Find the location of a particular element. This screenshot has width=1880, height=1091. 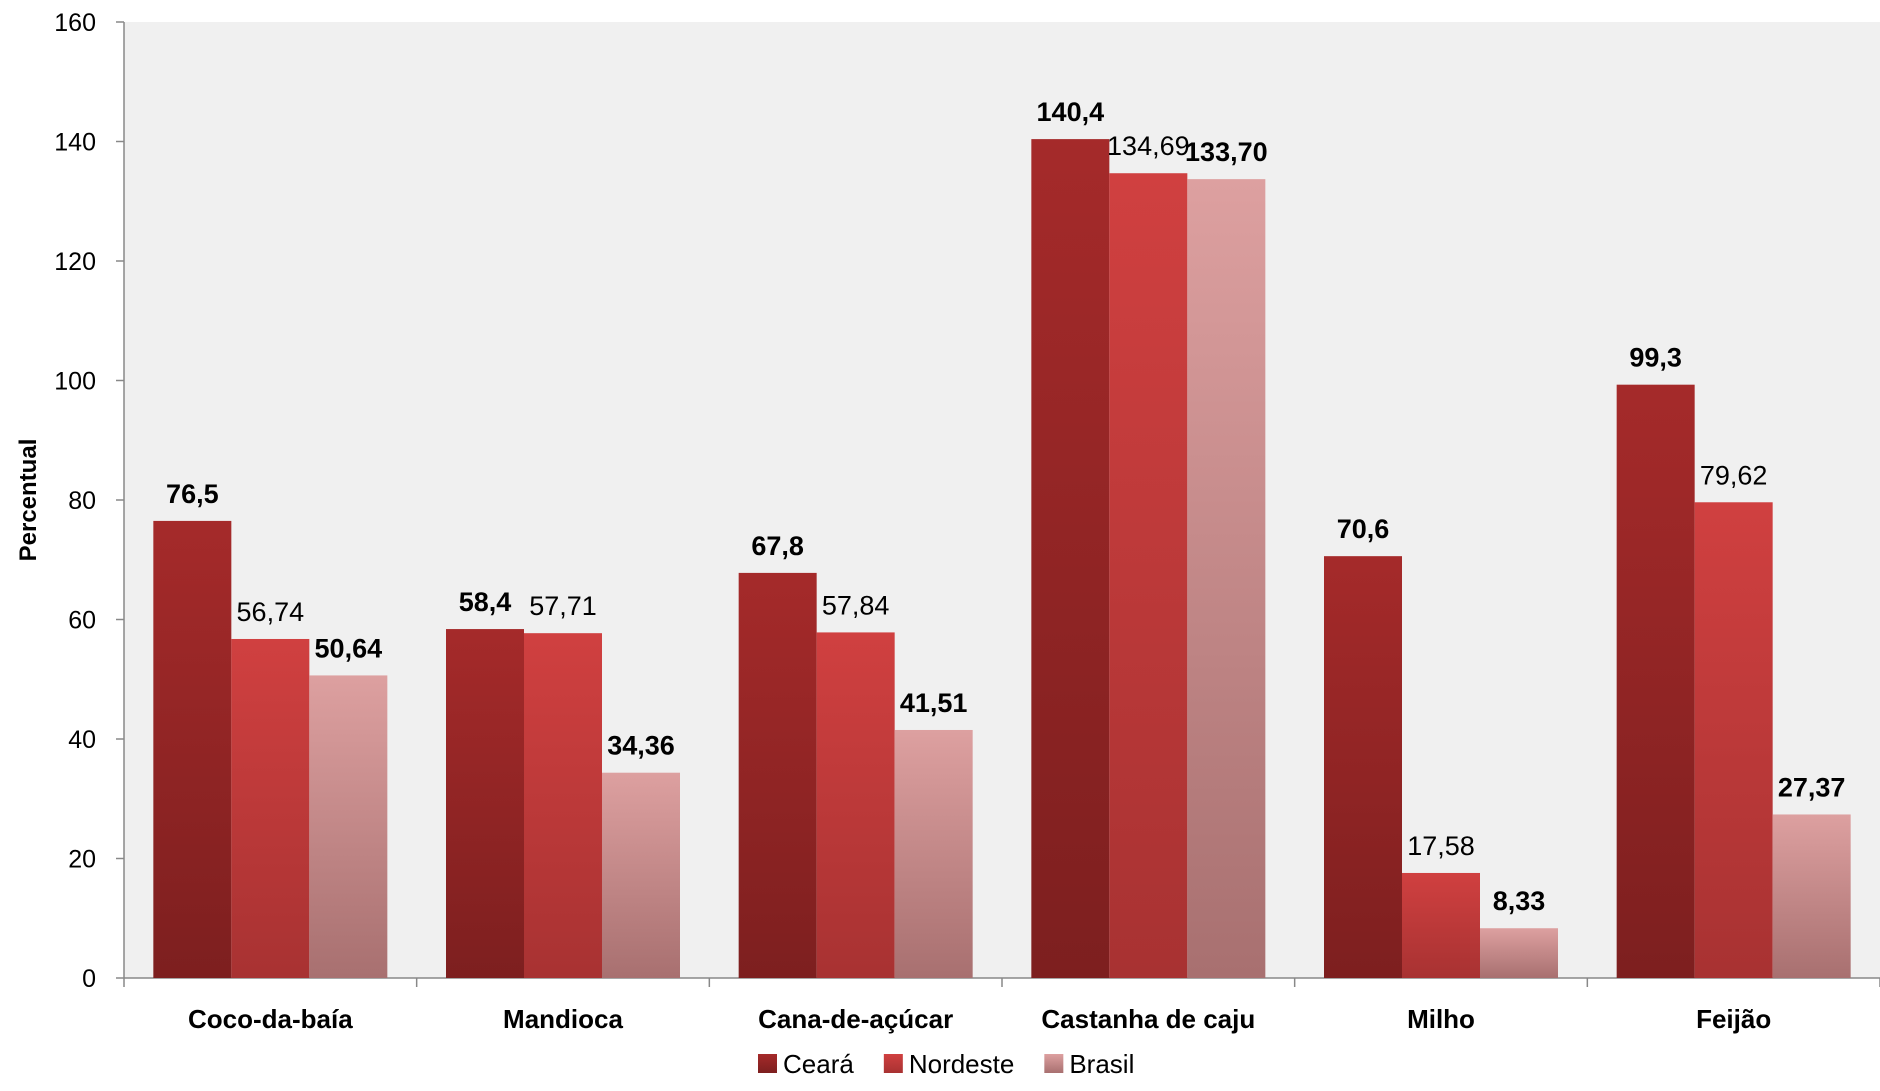

data-label: 99,3 is located at coordinates (1655, 358).